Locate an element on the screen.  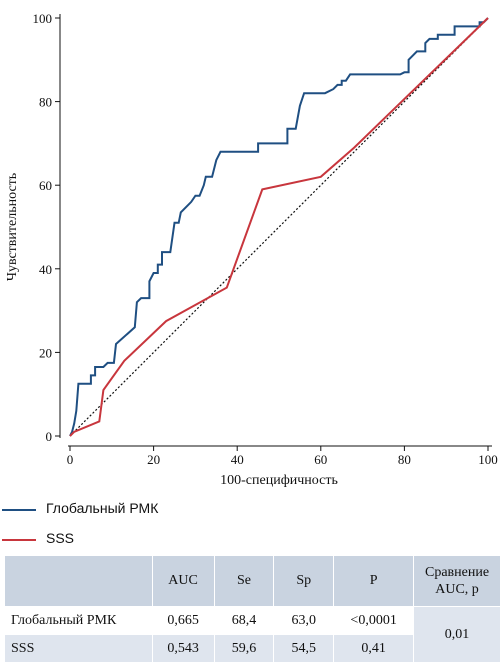
header-sp: Sp is located at coordinates (304, 581).